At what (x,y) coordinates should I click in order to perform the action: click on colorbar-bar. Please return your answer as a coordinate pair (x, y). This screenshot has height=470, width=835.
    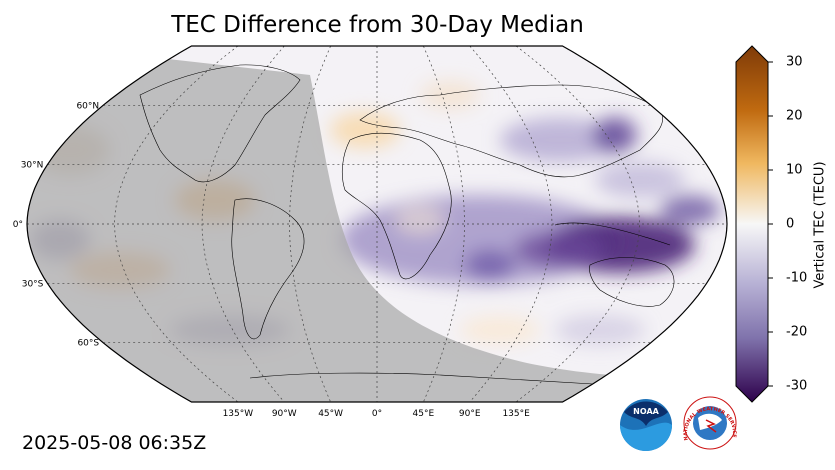
    Looking at the image, I should click on (752, 224).